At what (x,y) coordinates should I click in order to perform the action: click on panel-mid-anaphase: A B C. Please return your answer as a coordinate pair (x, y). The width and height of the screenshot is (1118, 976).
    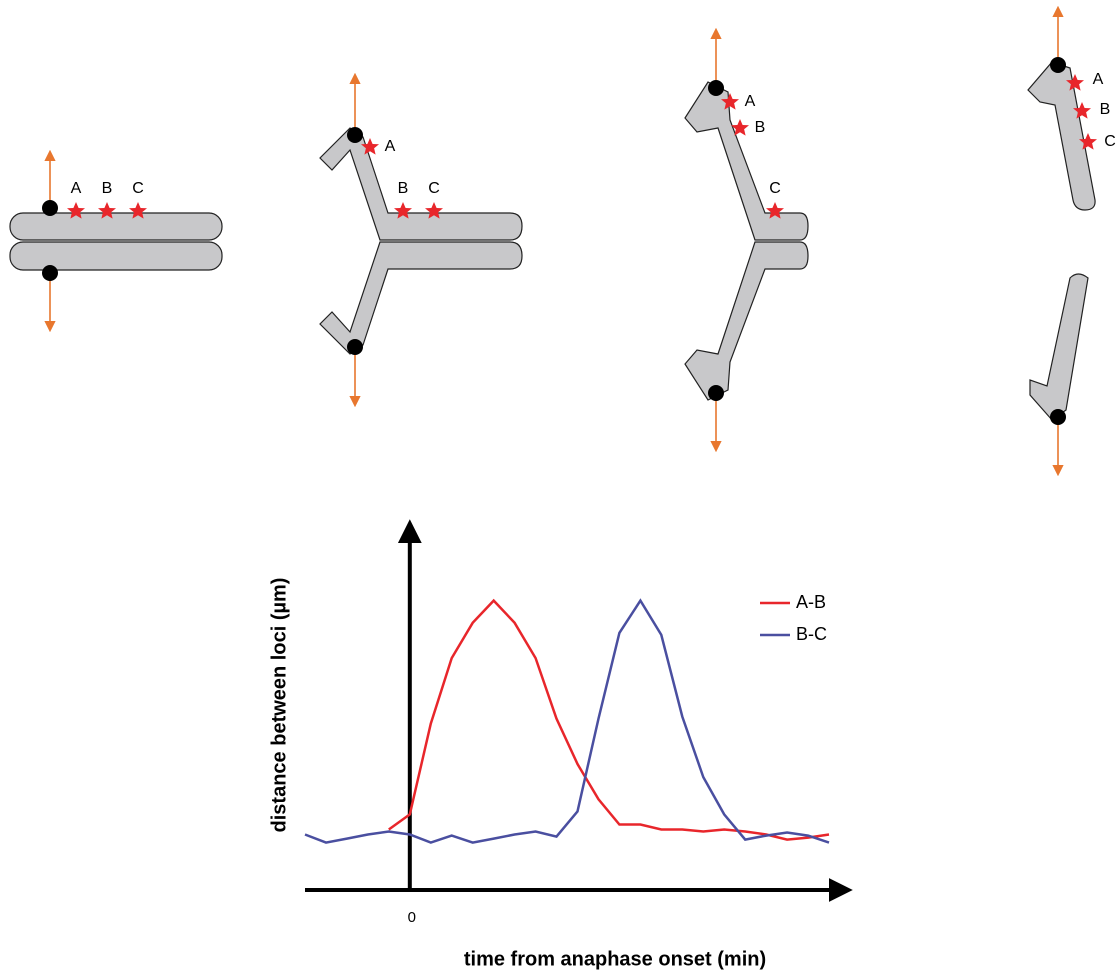
    Looking at the image, I should click on (746, 240).